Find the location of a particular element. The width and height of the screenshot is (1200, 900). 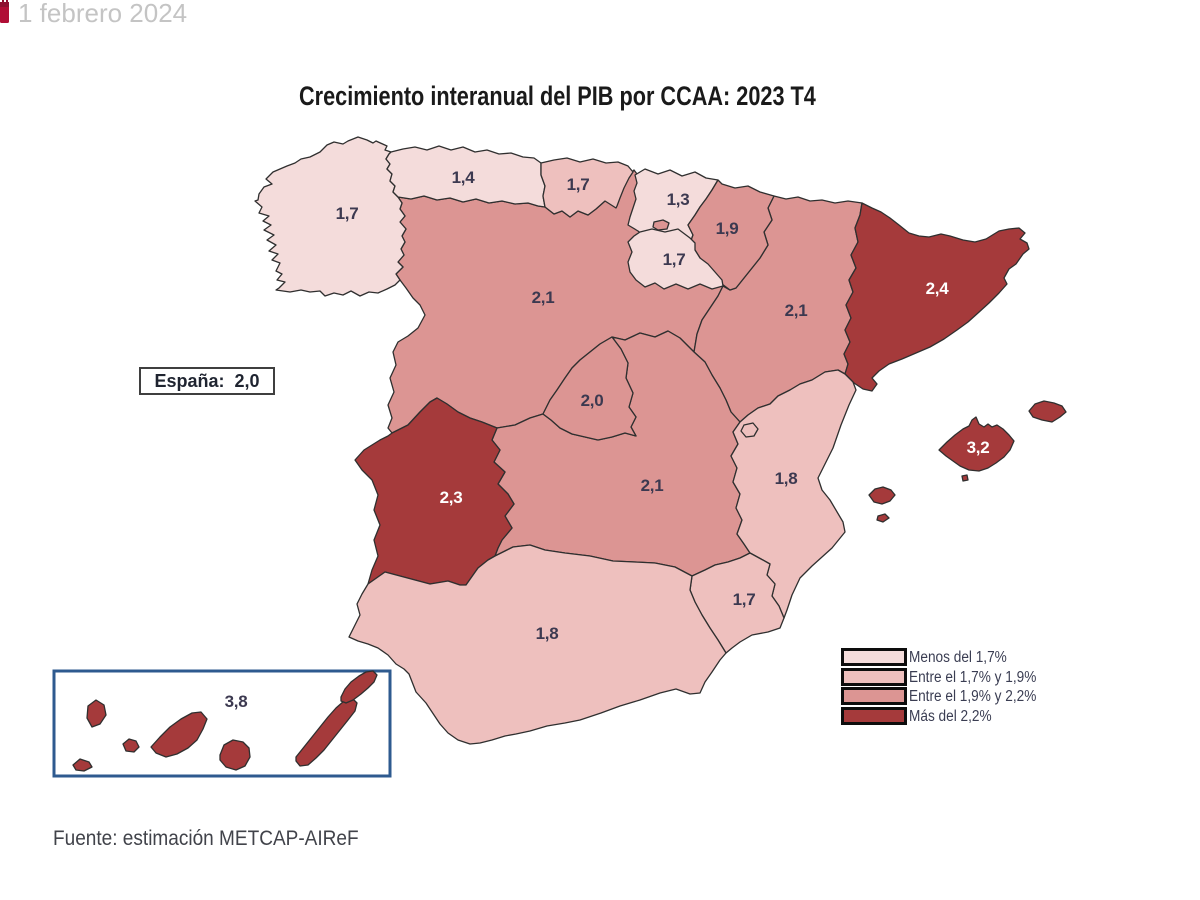

svg-text: 2,4 is located at coordinates (938, 288).